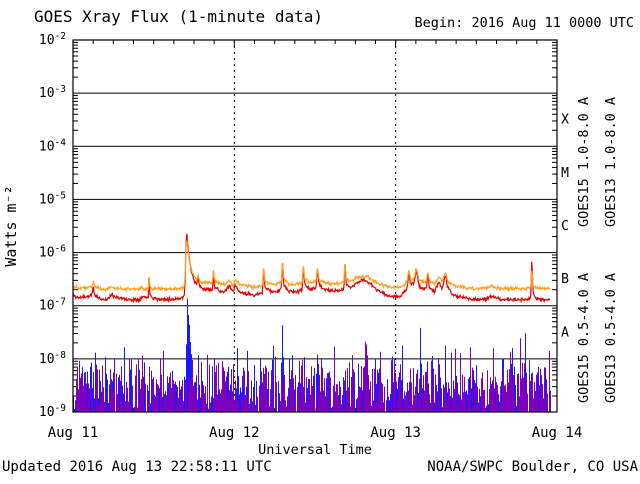 The height and width of the screenshot is (484, 640). What do you see at coordinates (565, 173) in the screenshot?
I see `flare-class-letter: M` at bounding box center [565, 173].